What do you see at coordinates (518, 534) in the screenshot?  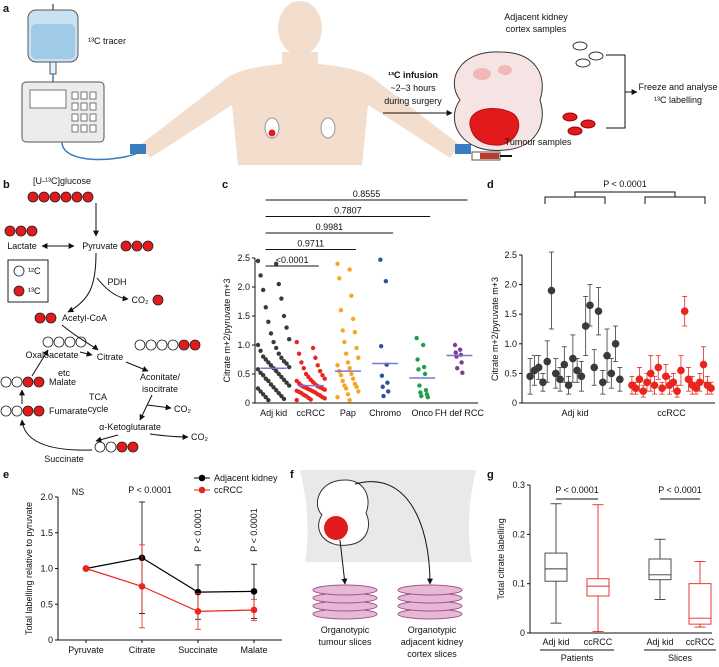 I see `y-tick-label: 0.2` at bounding box center [518, 534].